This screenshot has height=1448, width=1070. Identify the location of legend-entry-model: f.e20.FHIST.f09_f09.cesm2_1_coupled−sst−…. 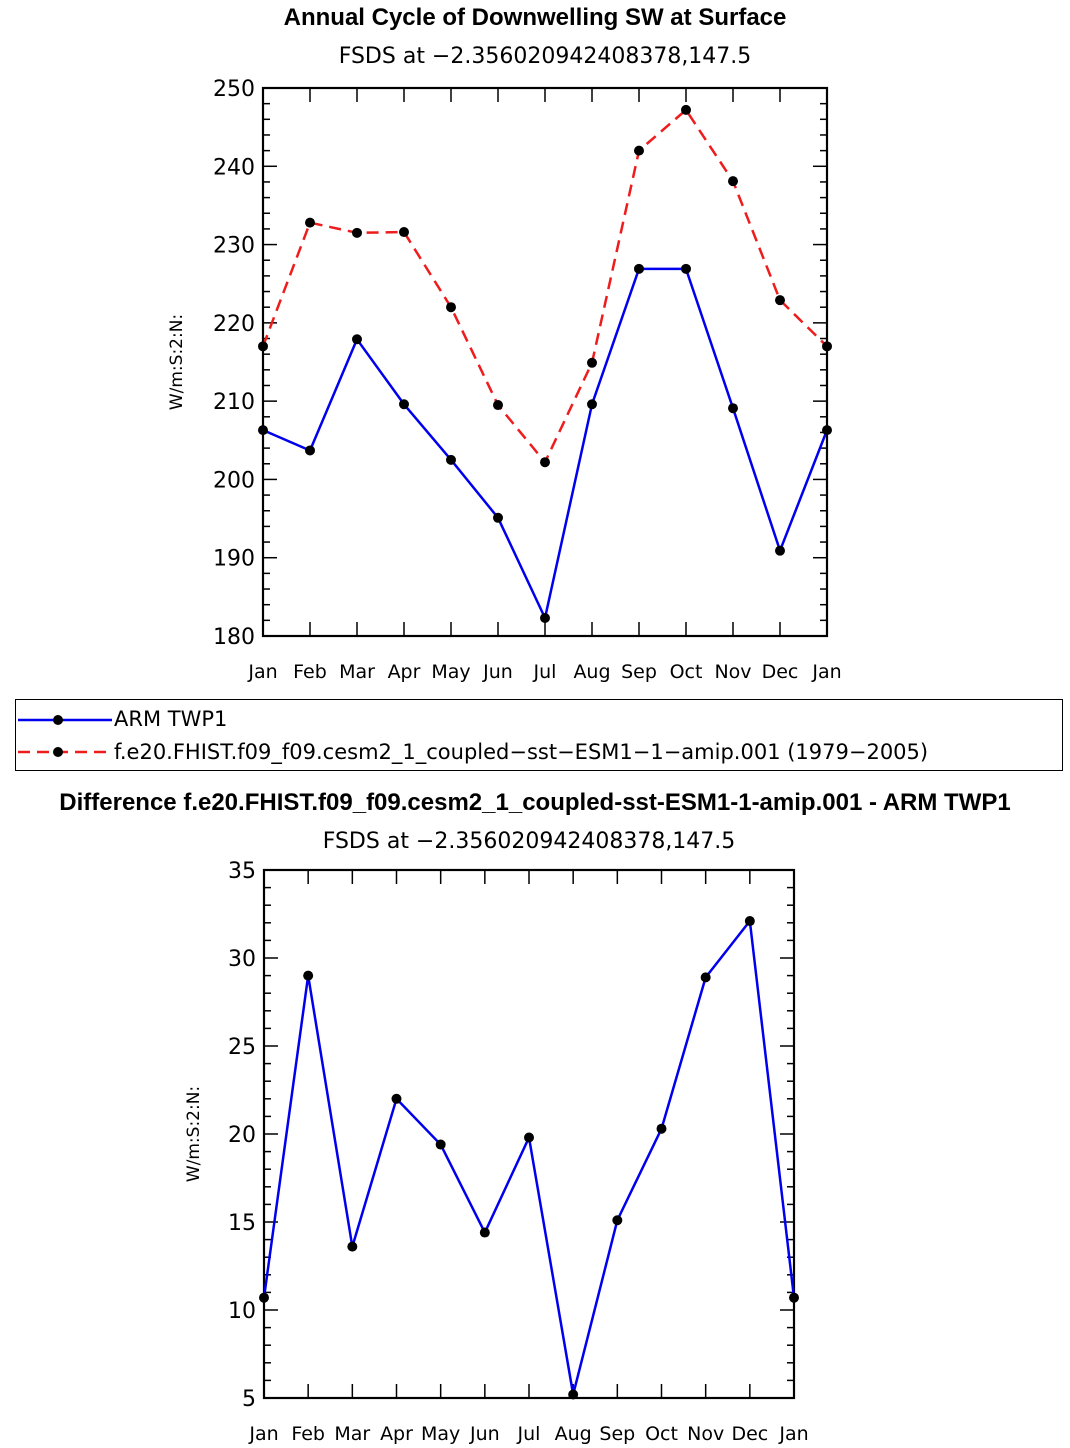
(472, 752).